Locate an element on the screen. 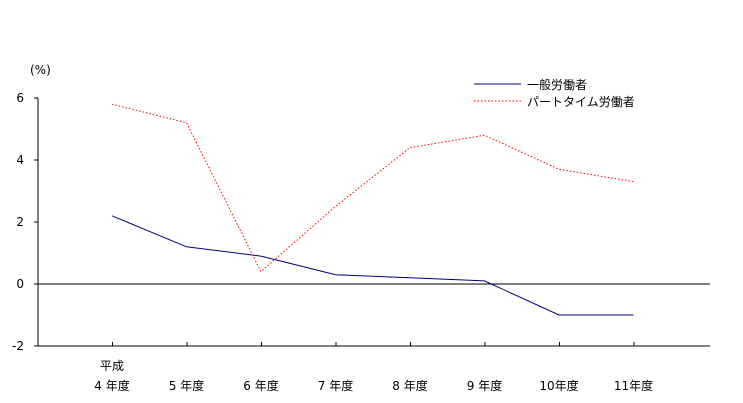 The height and width of the screenshot is (403, 743). x-tick-label-line: 平成 is located at coordinates (112, 366).